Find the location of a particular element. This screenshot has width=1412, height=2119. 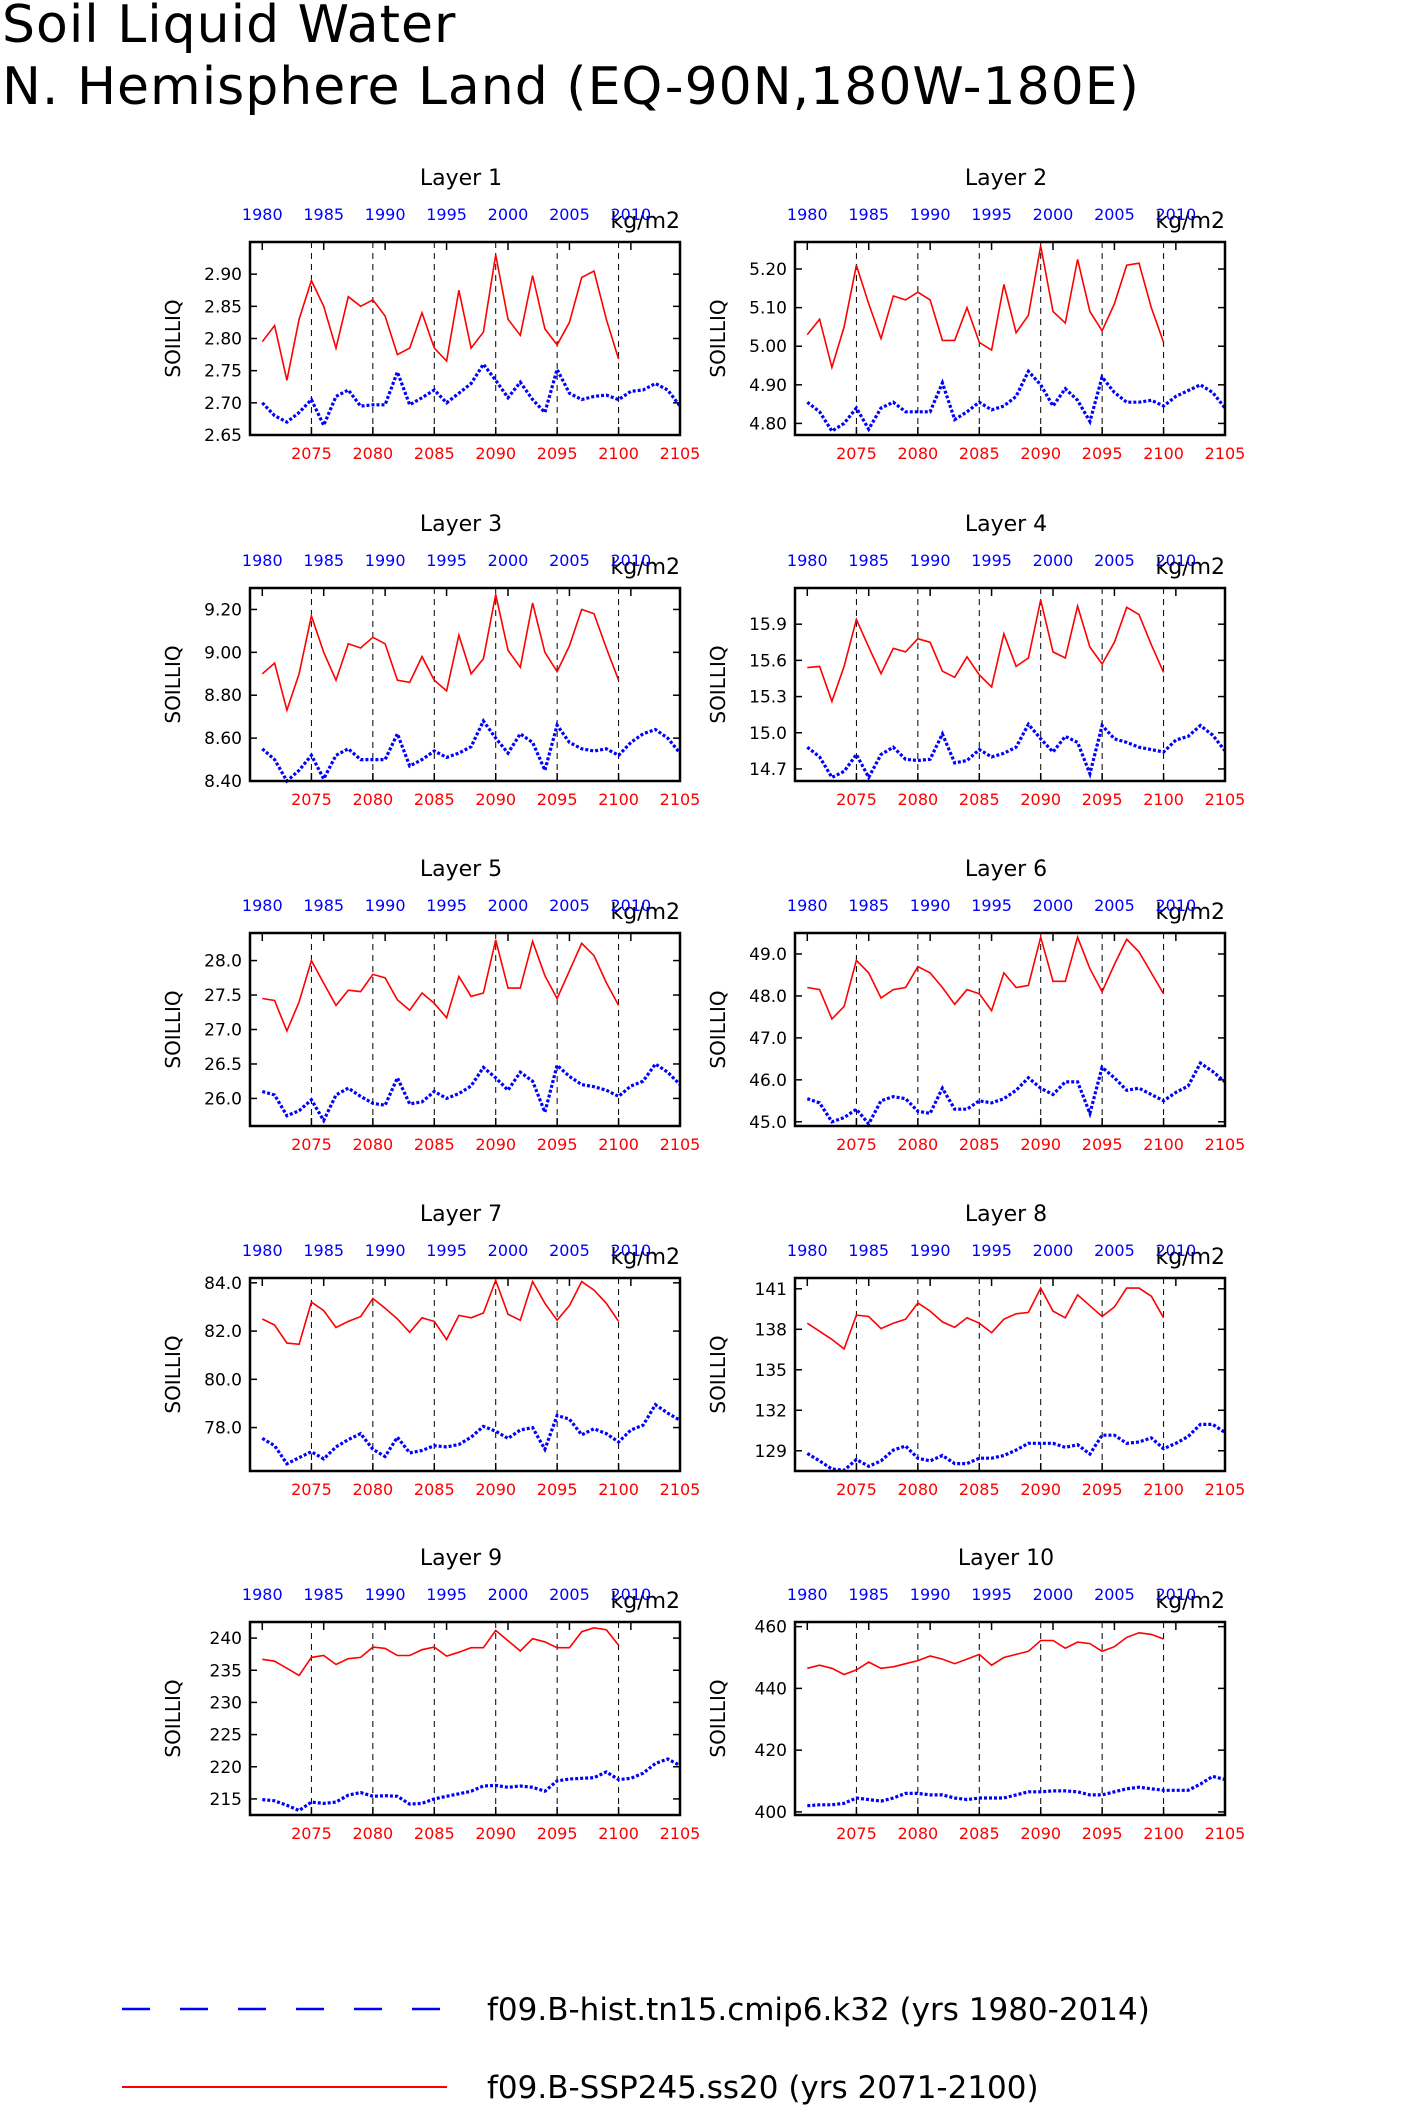

panel-title: Layer 3 is located at coordinates (461, 524).